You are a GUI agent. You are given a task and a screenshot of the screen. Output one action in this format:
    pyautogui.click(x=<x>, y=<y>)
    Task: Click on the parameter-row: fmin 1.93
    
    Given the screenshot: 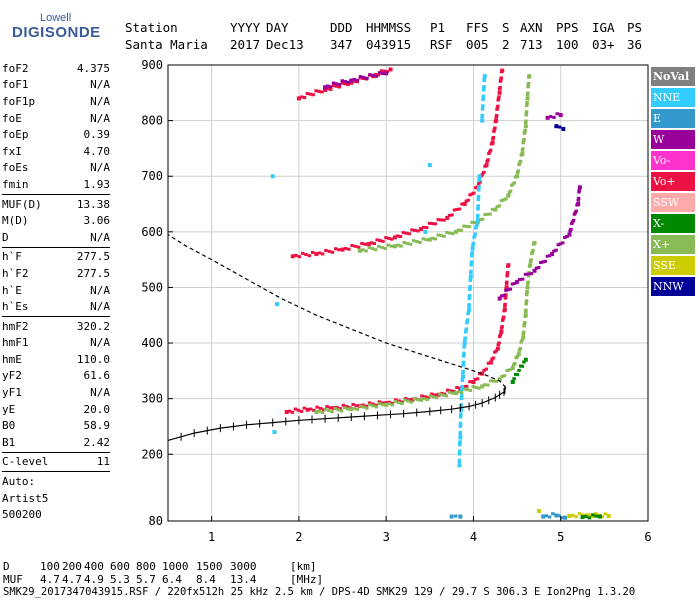 What is the action you would take?
    pyautogui.click(x=56, y=184)
    